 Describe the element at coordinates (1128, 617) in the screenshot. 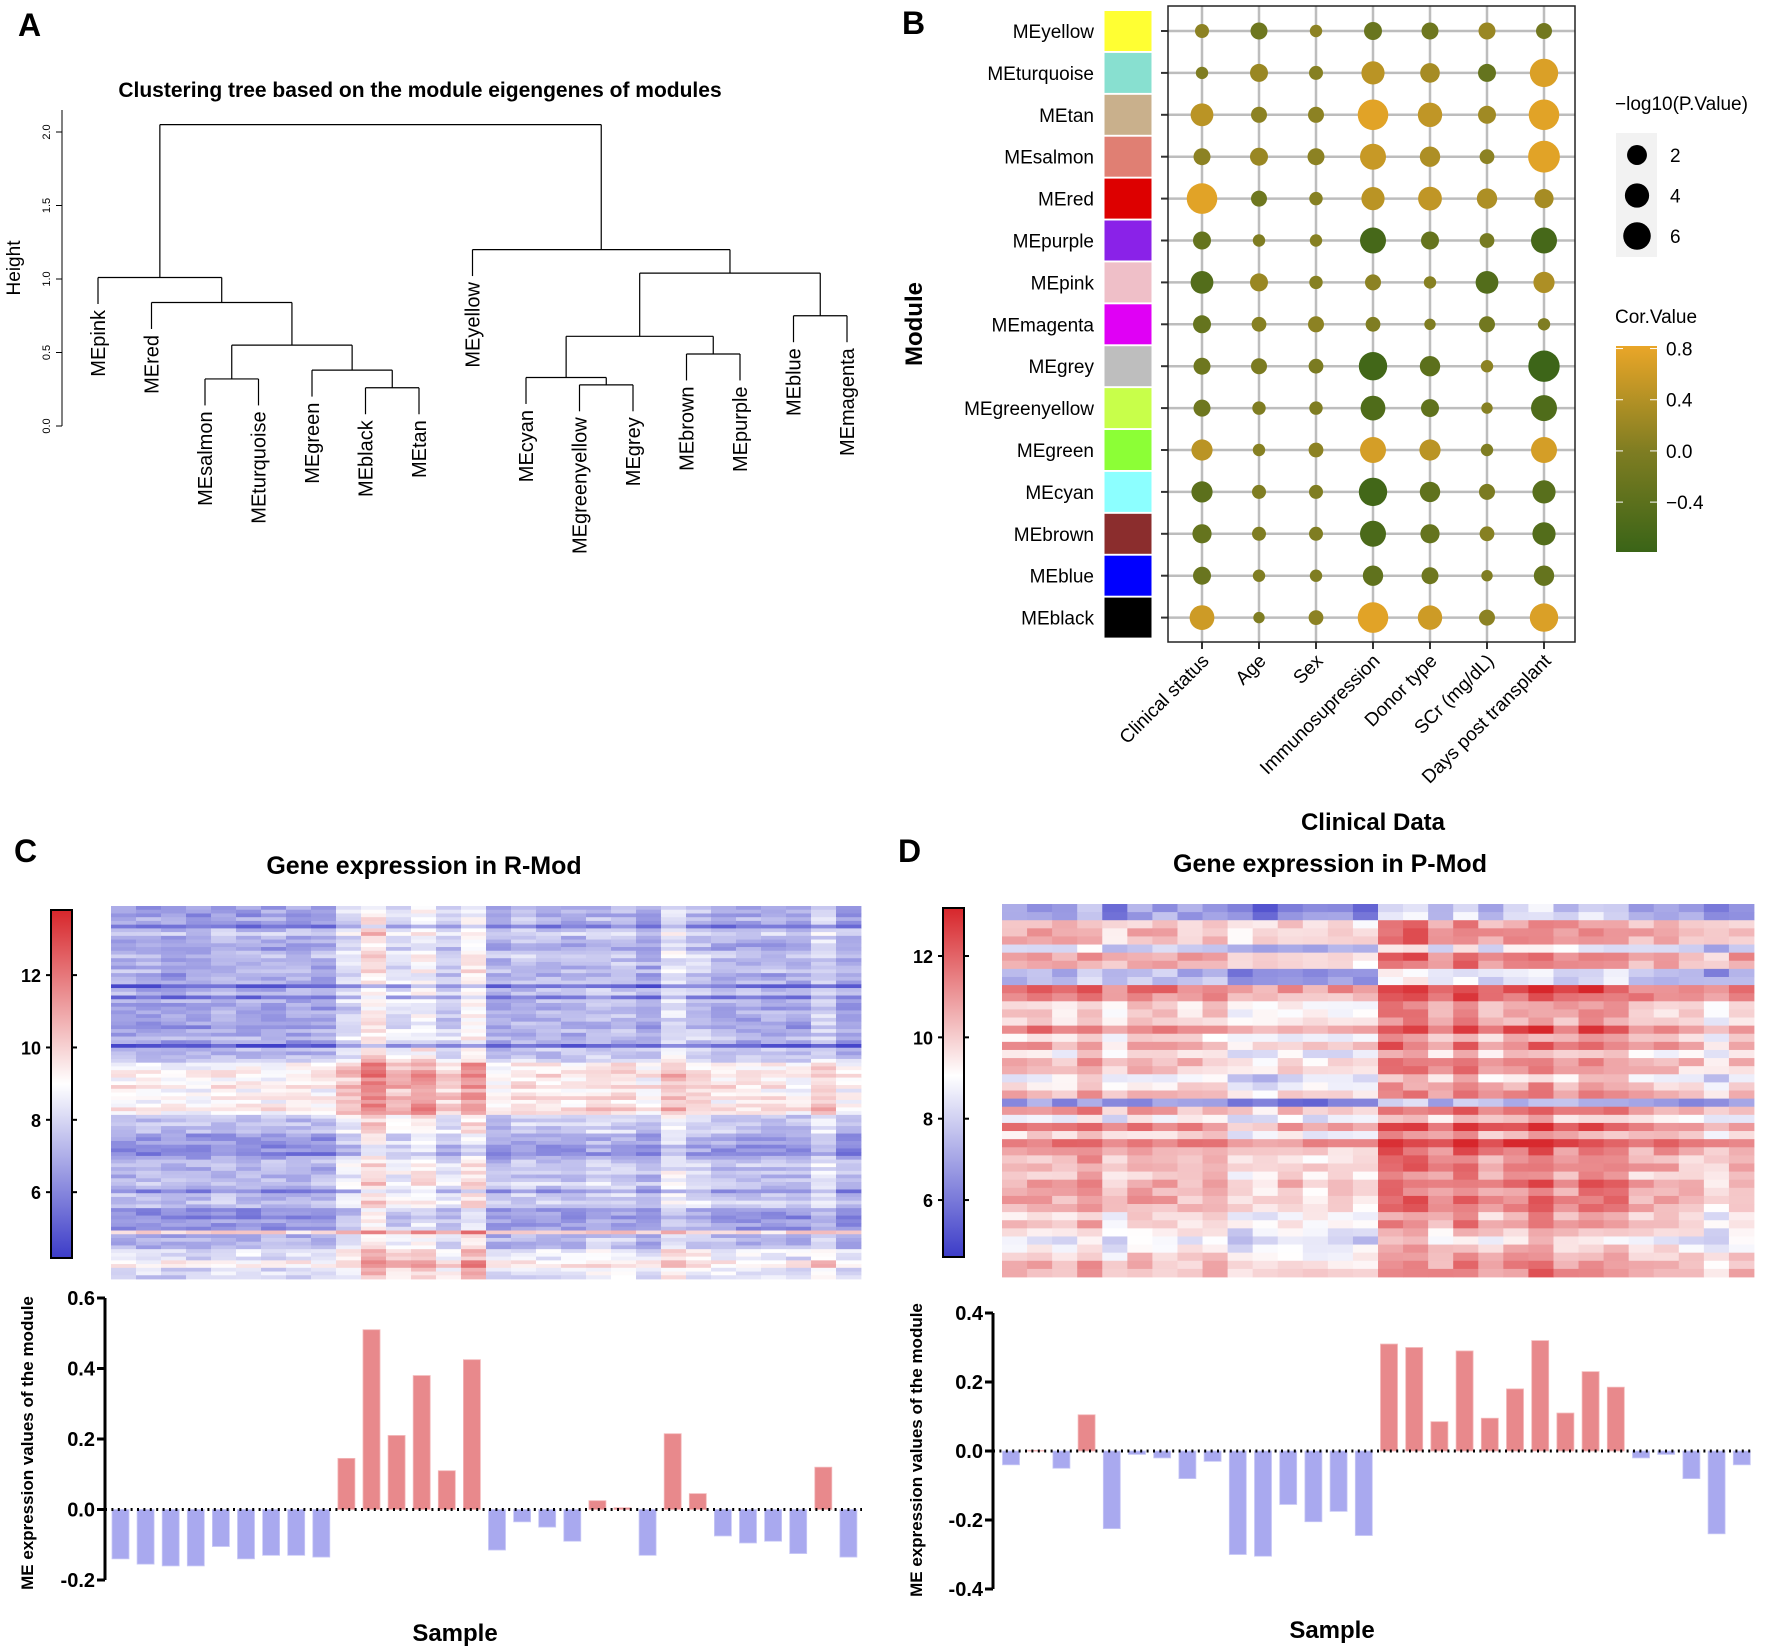

I see `module-color-swatch` at that location.